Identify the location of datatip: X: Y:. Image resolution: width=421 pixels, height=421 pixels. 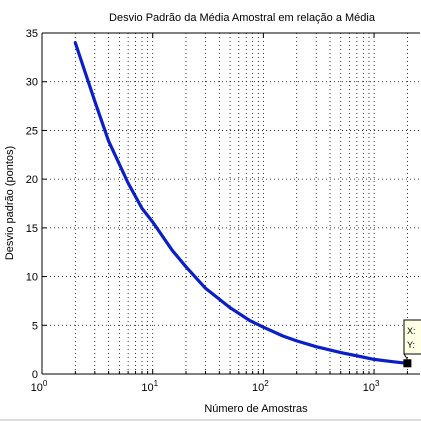
(412, 343).